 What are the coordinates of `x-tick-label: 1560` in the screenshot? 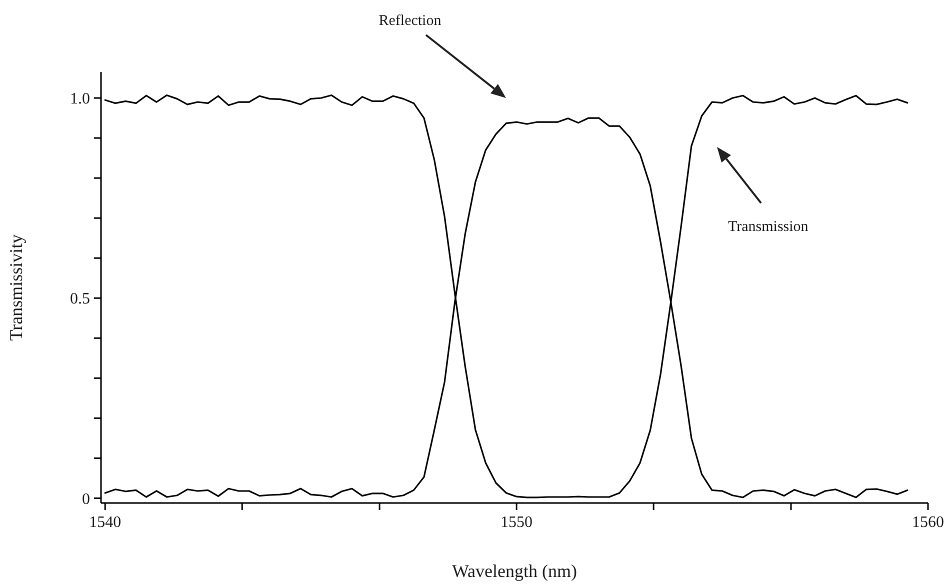 It's located at (928, 522).